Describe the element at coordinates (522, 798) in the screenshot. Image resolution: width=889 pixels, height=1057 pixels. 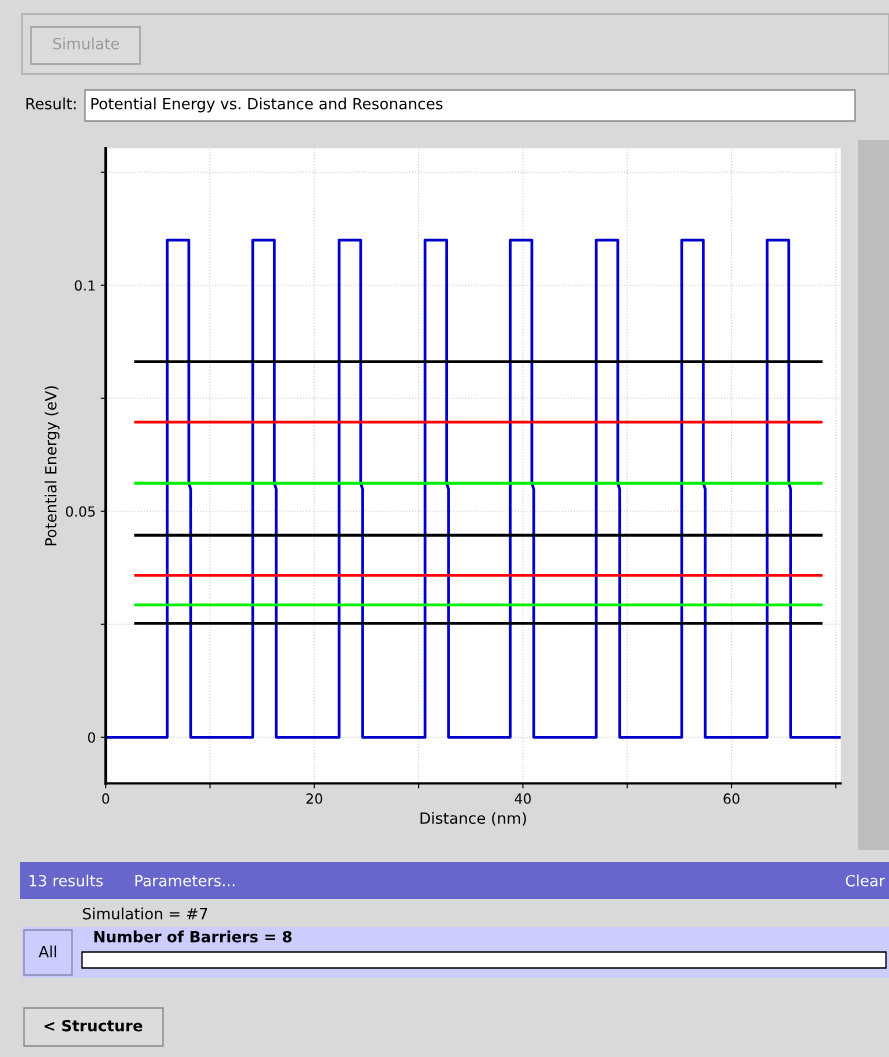
I see `x-tick-label: 40` at that location.